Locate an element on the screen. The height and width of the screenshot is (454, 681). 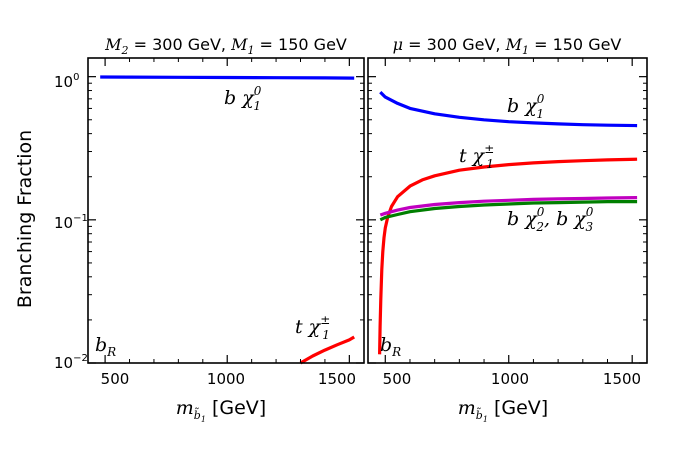
y-tick-label: 10⁻¹ is located at coordinates (71, 222).